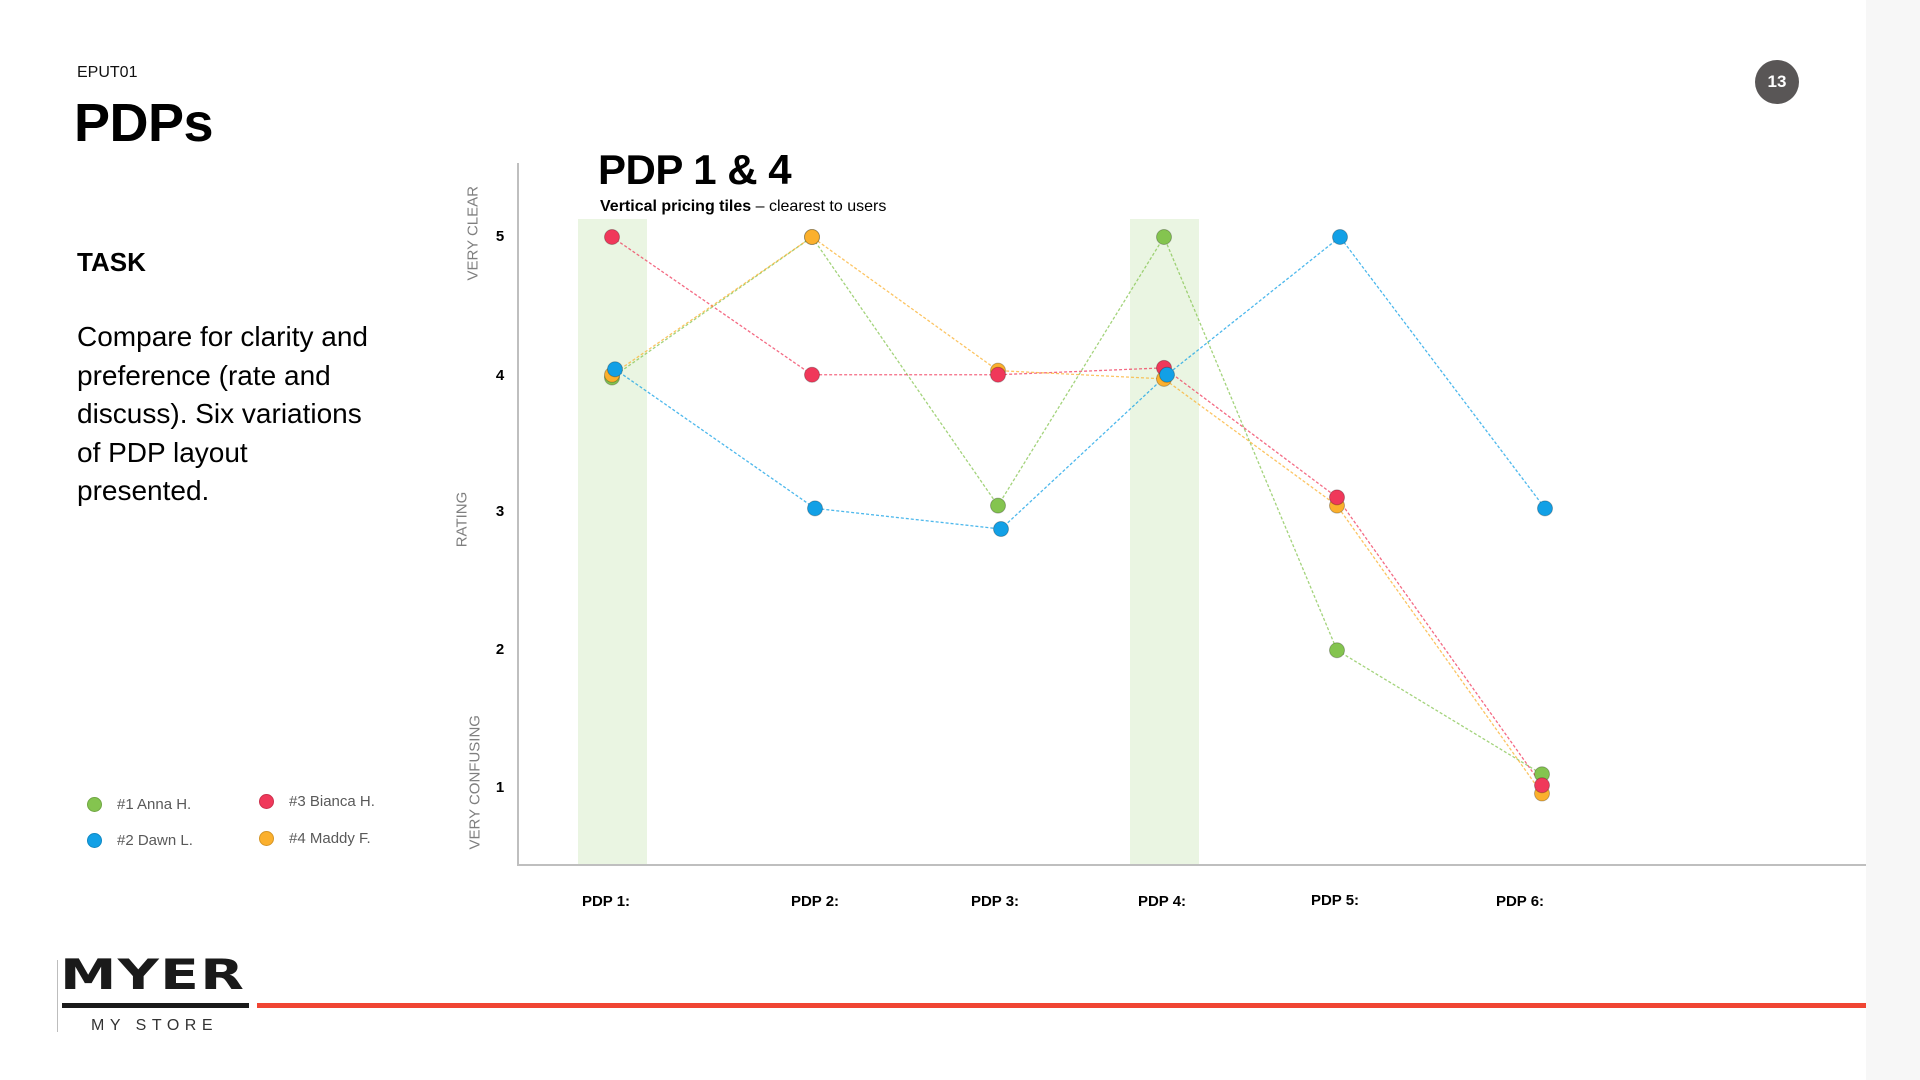 This screenshot has height=1080, width=1920. I want to click on y-tick-4: 4, so click(500, 375).